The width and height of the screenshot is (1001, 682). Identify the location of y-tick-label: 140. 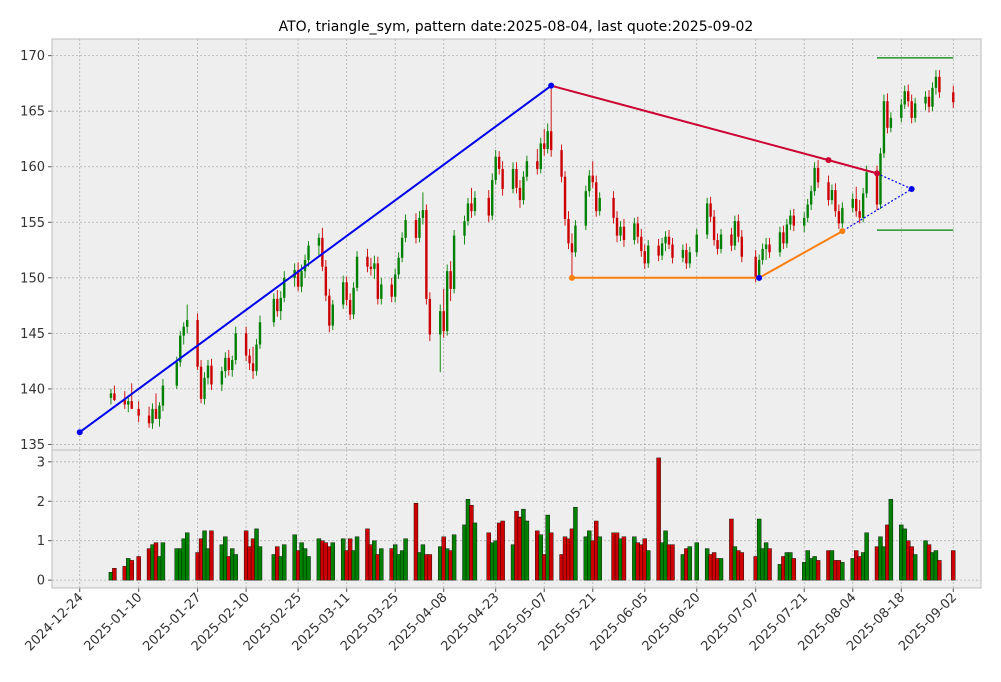
(32, 389).